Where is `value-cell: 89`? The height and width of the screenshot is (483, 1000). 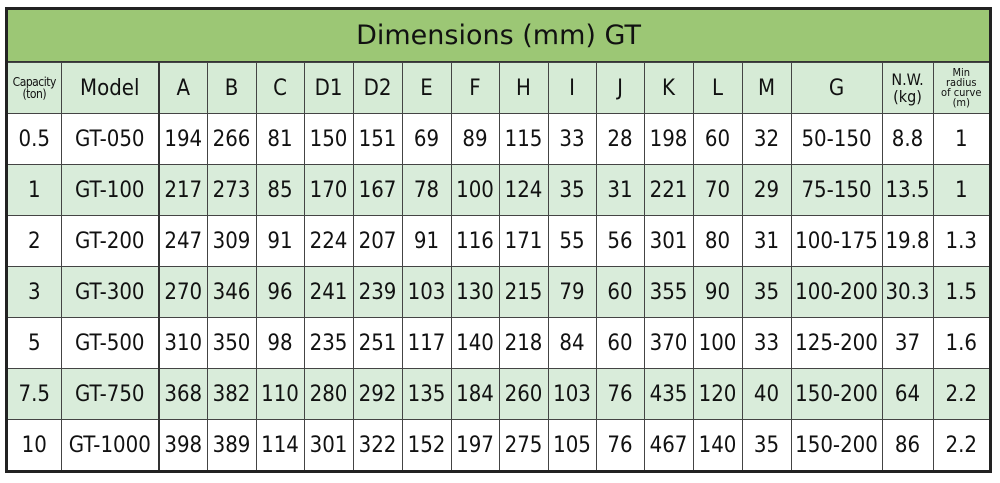 value-cell: 89 is located at coordinates (475, 139).